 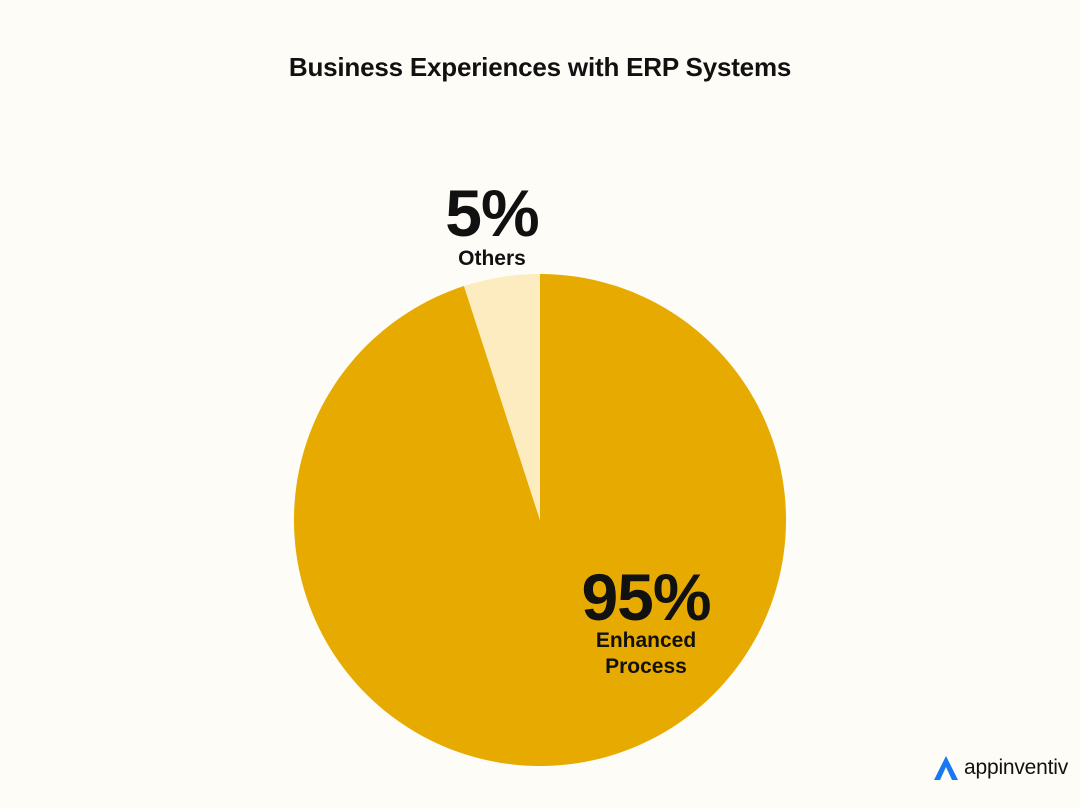 I want to click on logo-text: appinventiv, so click(x=1016, y=767).